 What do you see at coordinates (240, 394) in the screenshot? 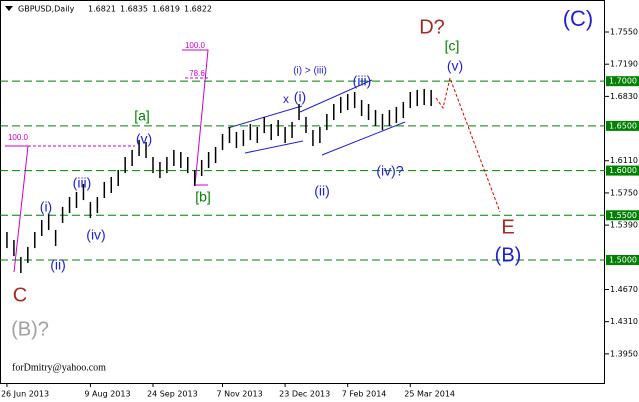
I see `x-tick-label: 7 Nov 2013` at bounding box center [240, 394].